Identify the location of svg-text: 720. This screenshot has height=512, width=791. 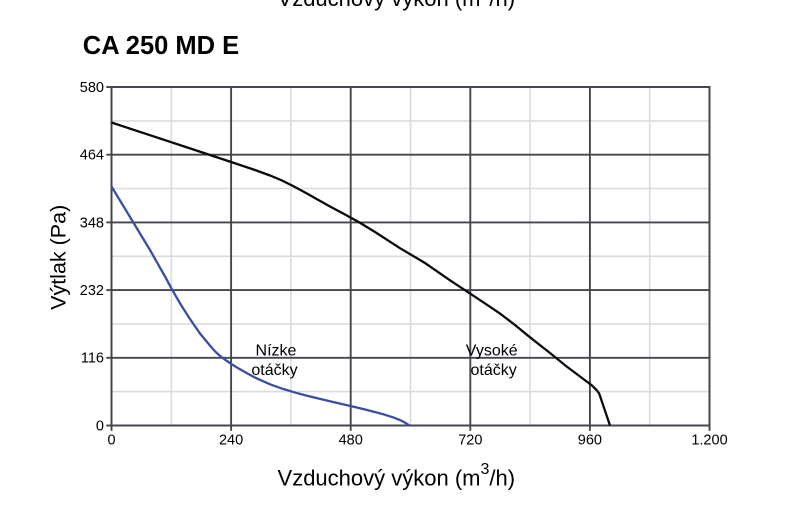
(470, 440).